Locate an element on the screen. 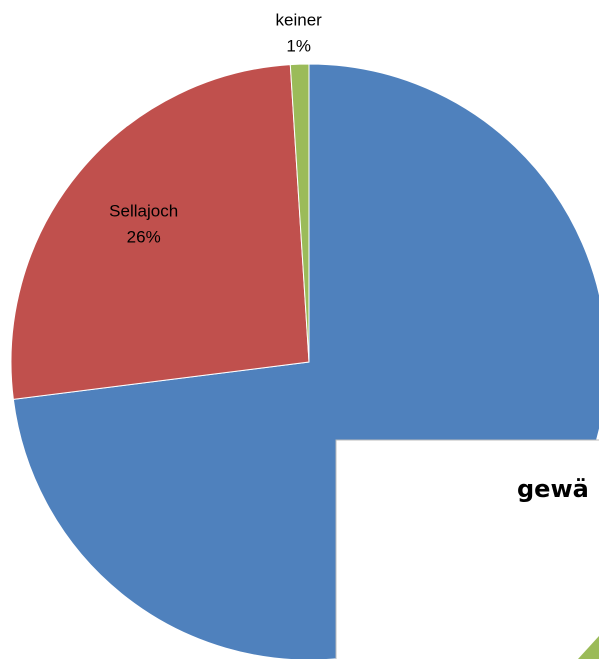  overlay-box is located at coordinates (467, 549).